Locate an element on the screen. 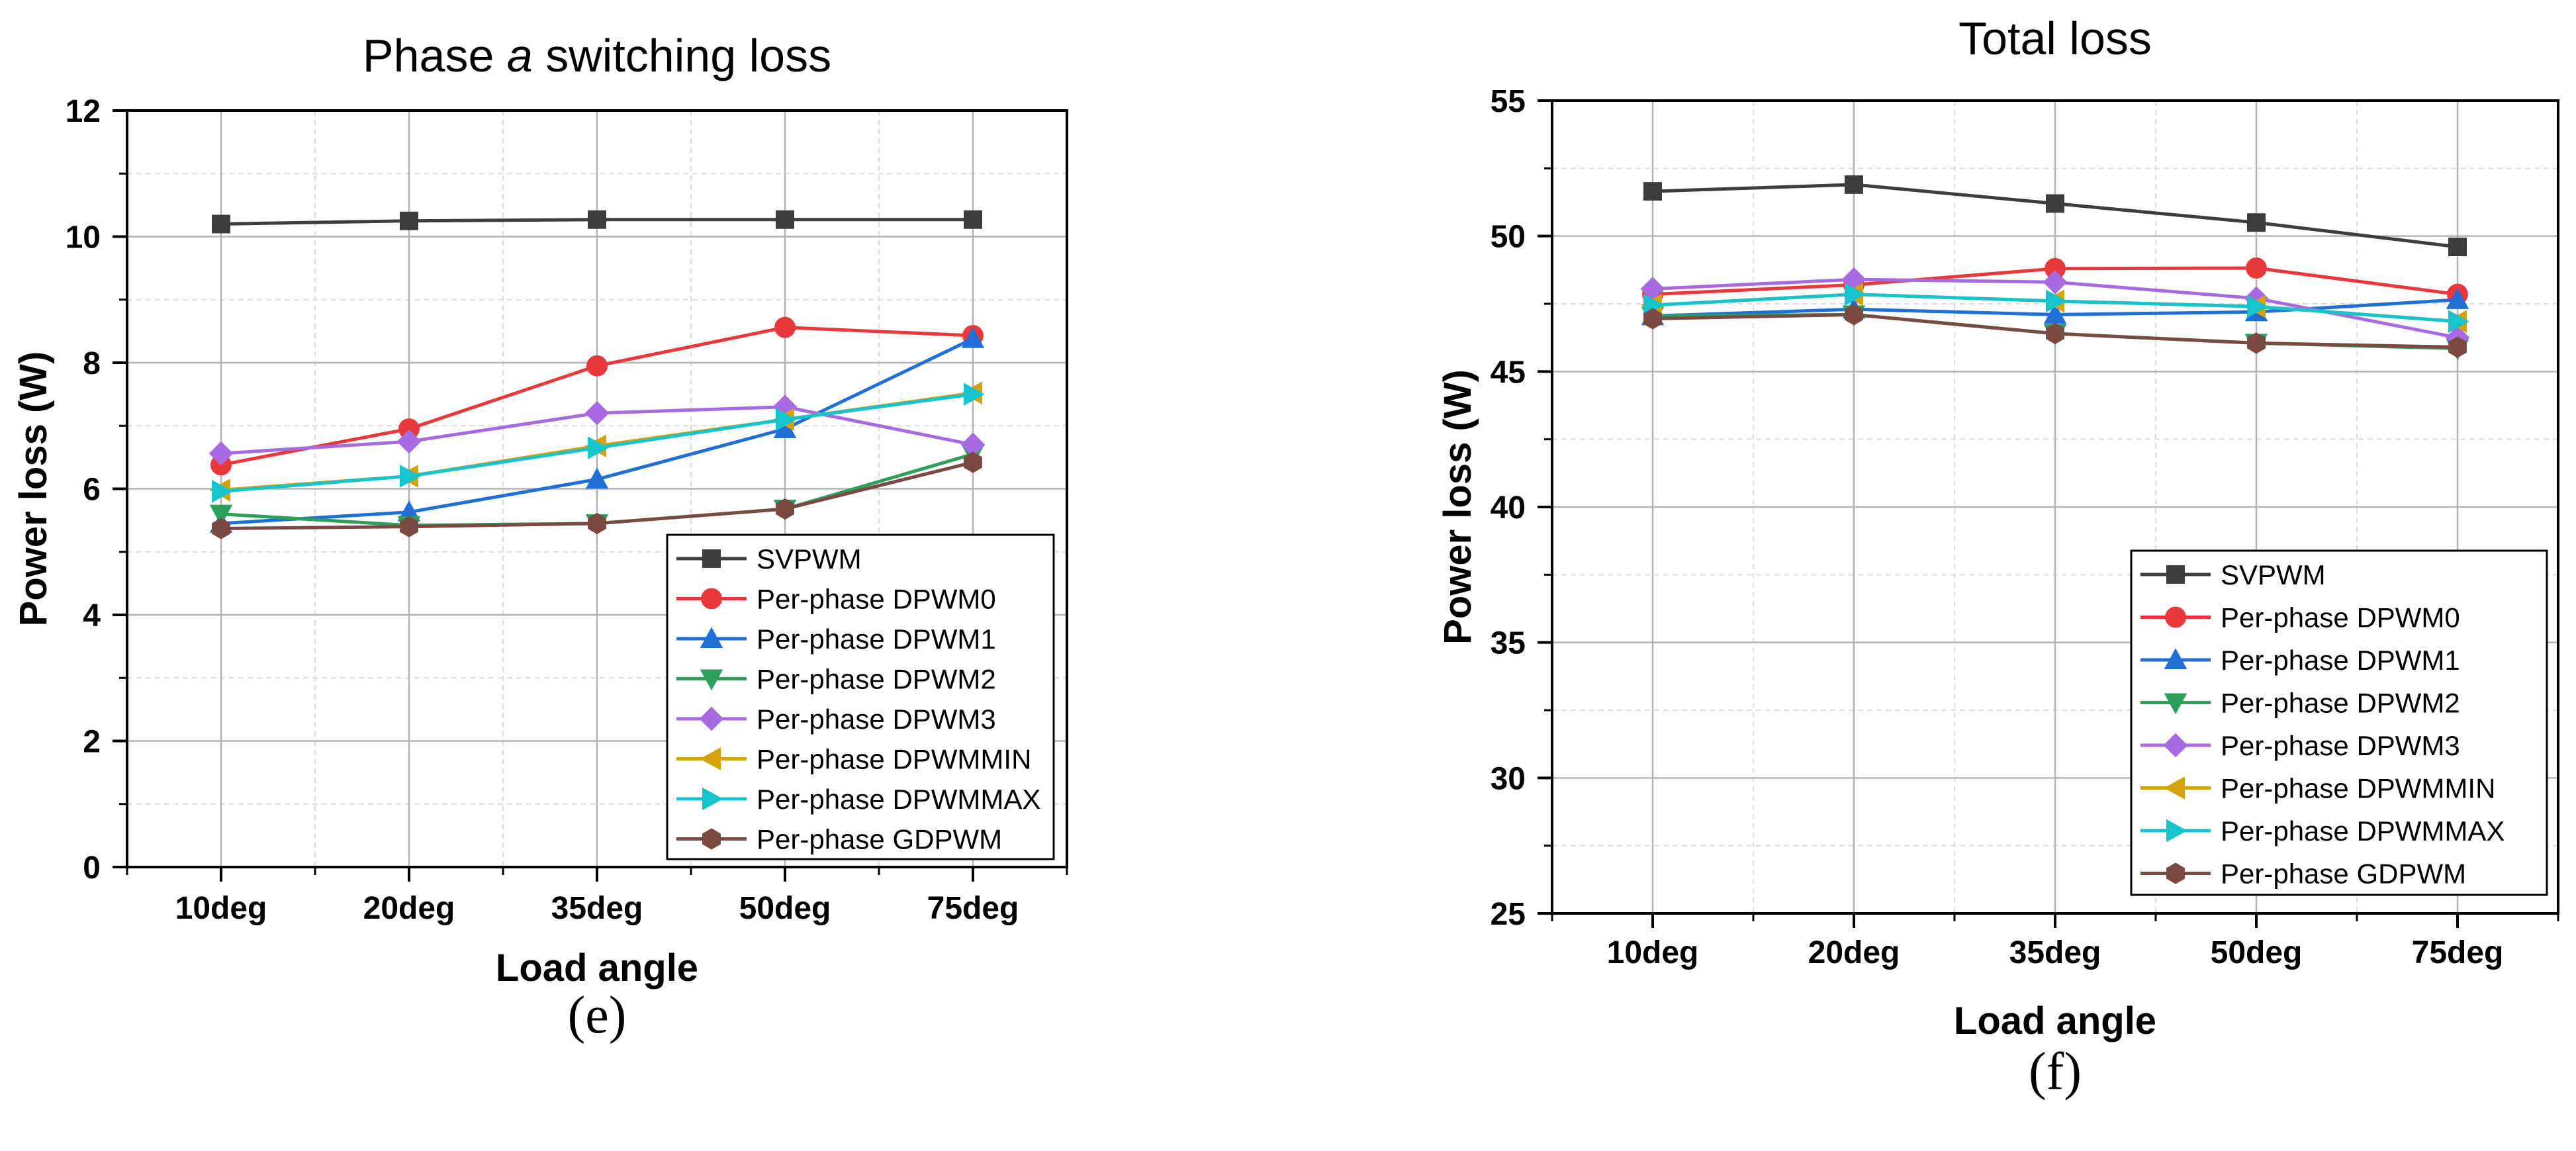  y-tick-label: 45 is located at coordinates (1509, 373).